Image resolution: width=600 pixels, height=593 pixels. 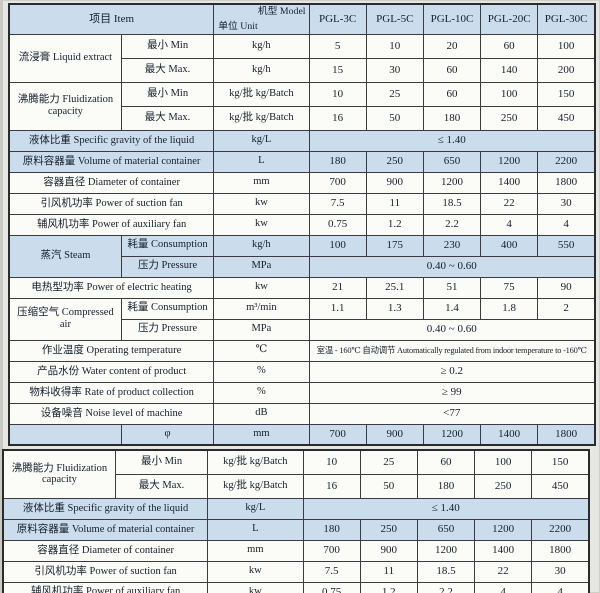 I want to click on spec-row: 物料收得率 Rate of product collection% ≥ 99, so click(x=302, y=392).